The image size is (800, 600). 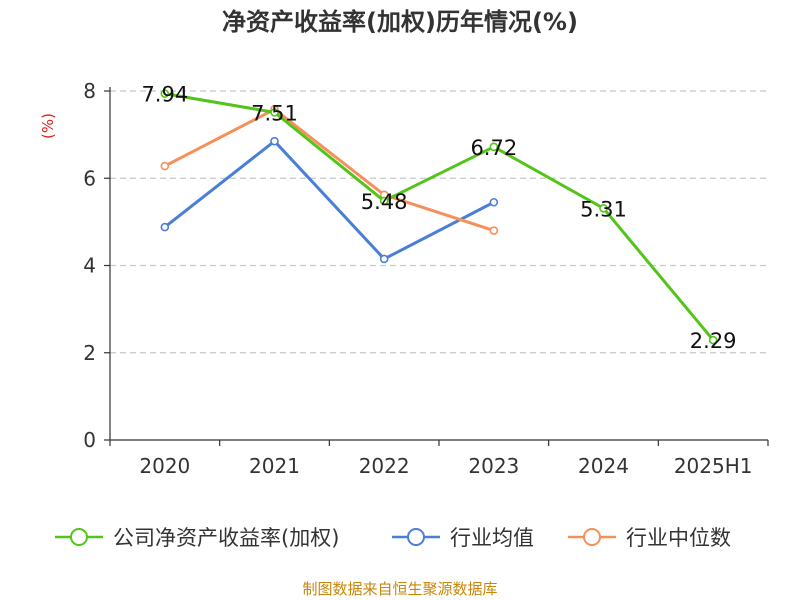 What do you see at coordinates (89, 91) in the screenshot?
I see `y-tick-label: 8` at bounding box center [89, 91].